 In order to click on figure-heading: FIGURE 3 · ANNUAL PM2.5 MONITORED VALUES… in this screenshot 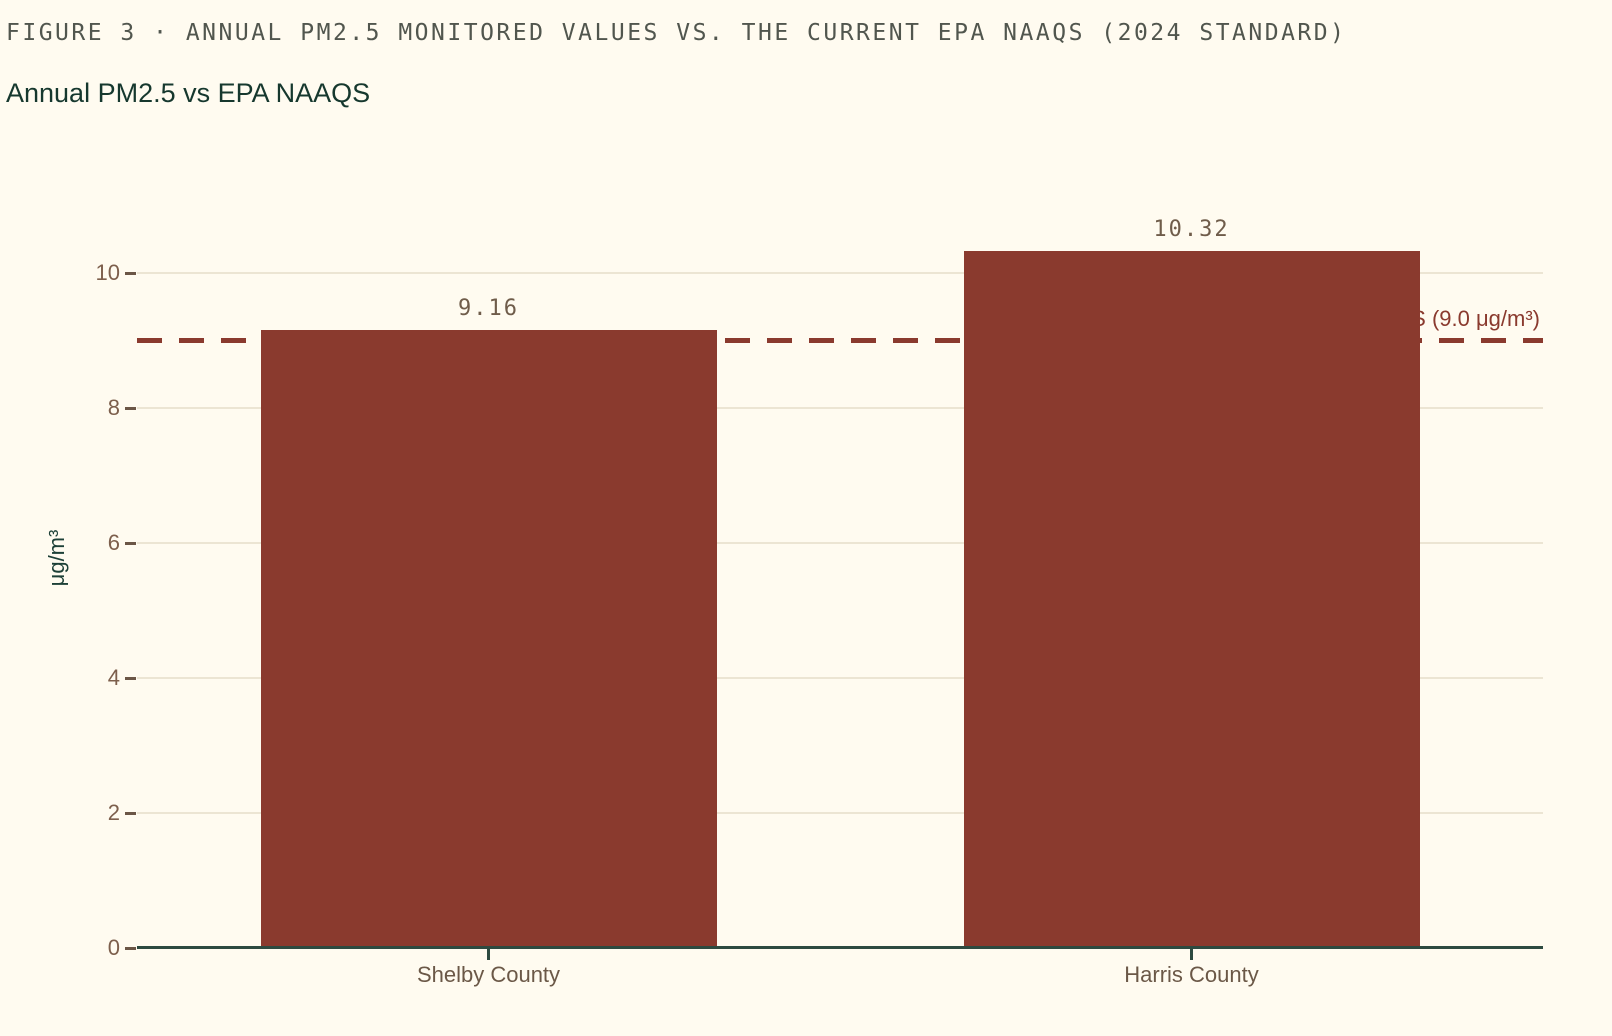, I will do `click(676, 33)`.